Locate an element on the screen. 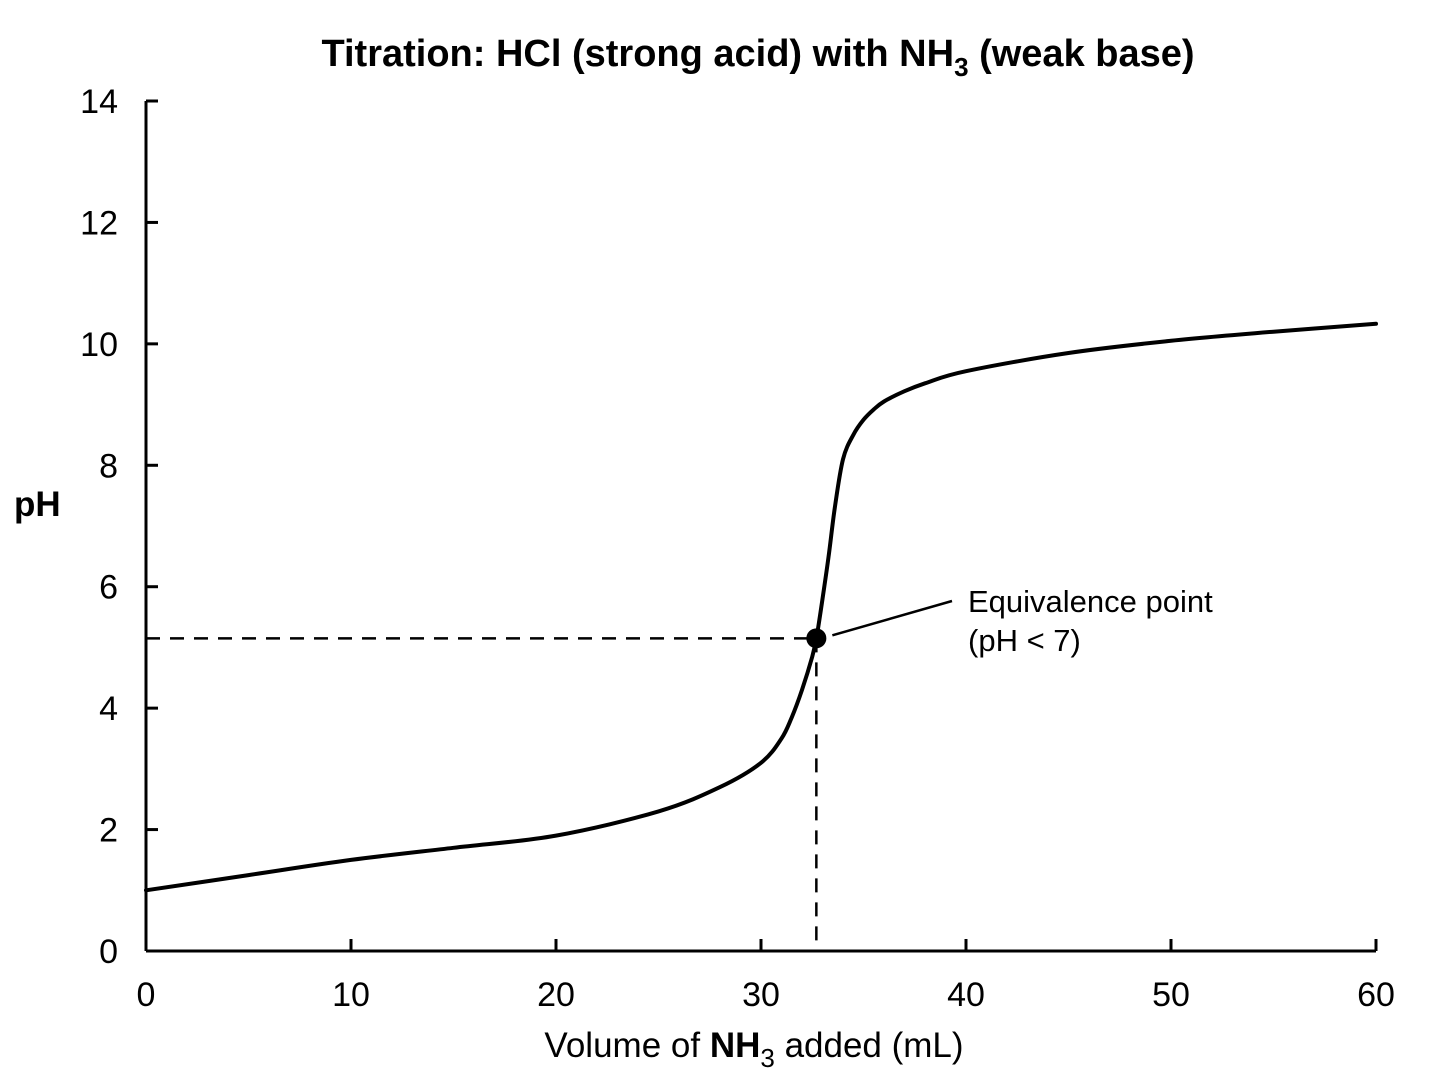  x-tick-label: 60 is located at coordinates (1376, 995).